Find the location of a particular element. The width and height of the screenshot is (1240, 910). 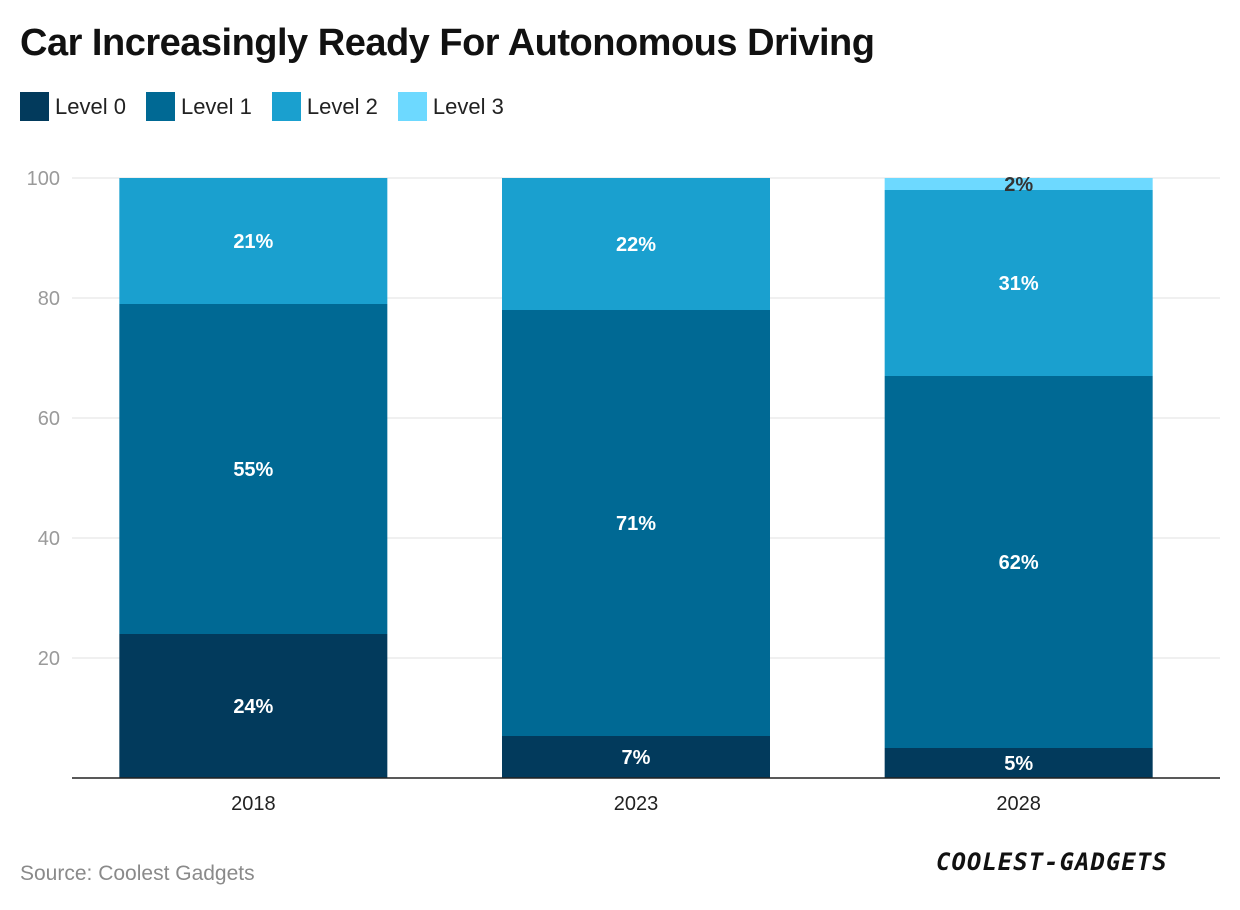

legend-item-level-1: Level 1 is located at coordinates (198, 106).